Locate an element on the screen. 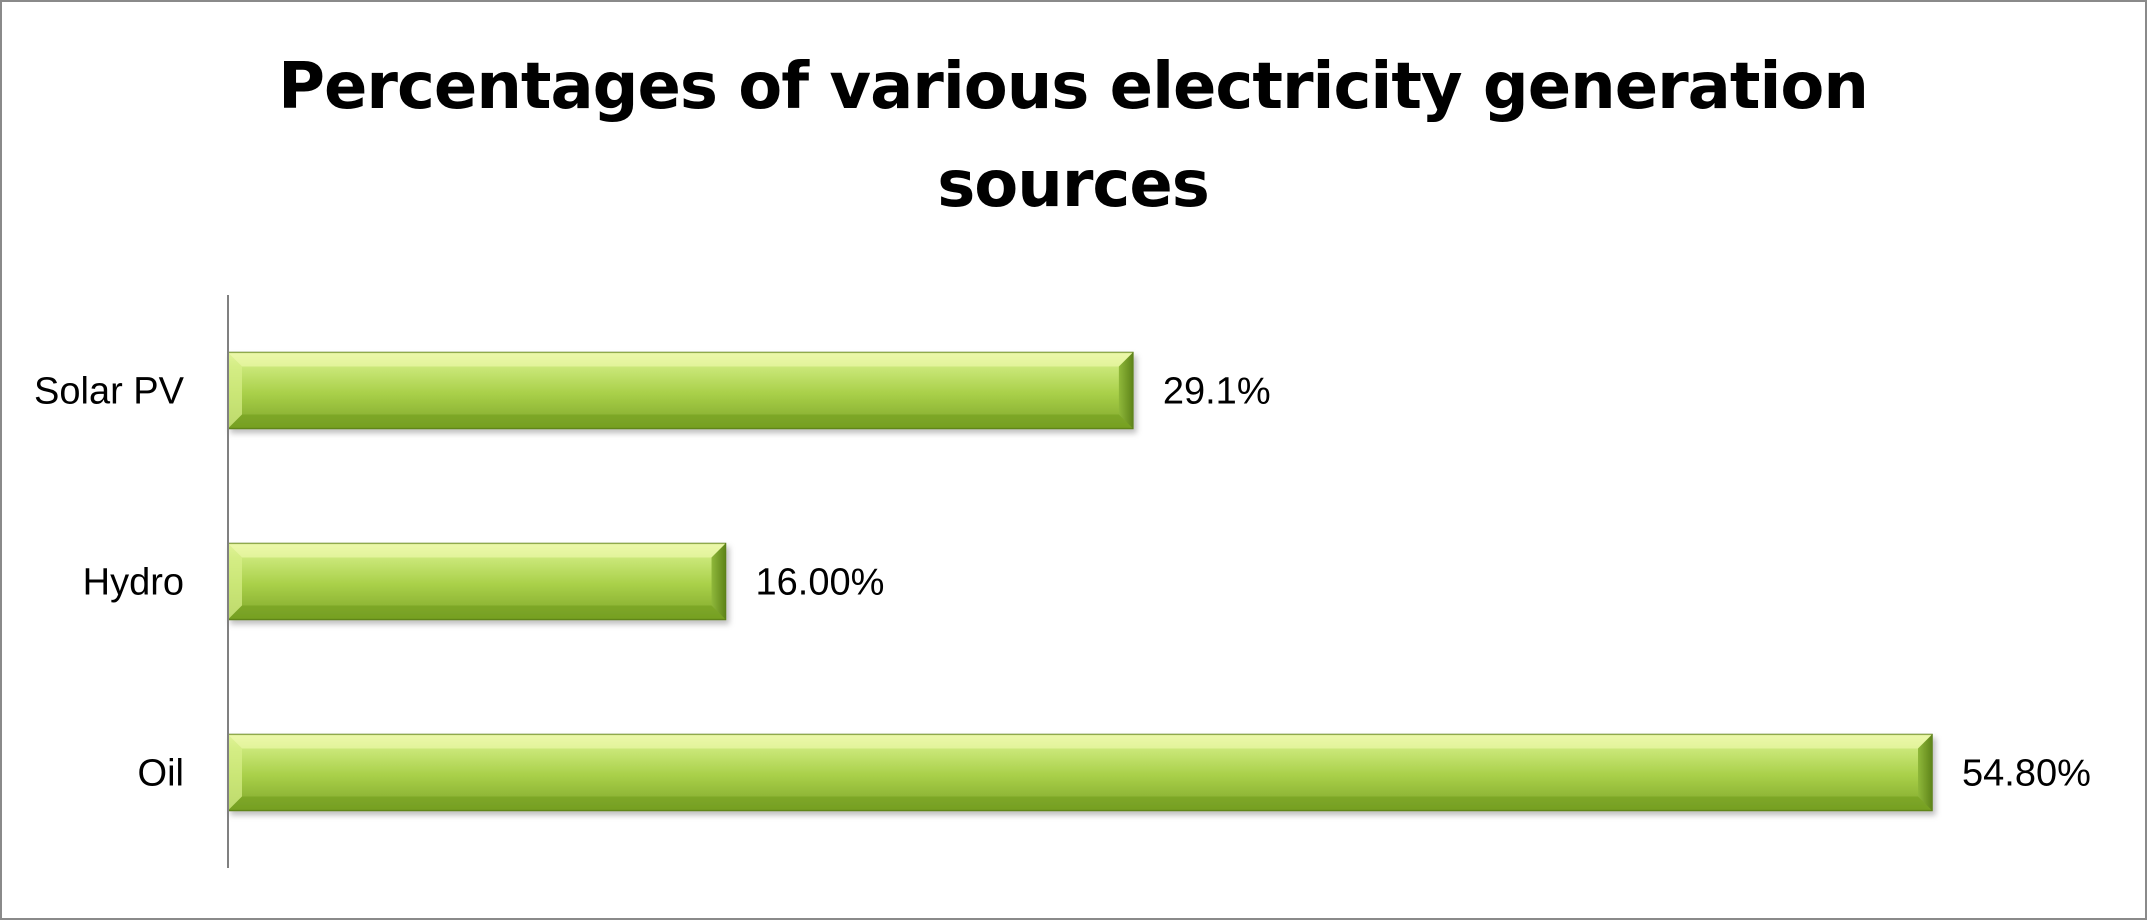  category-label-hydro: Hydro is located at coordinates (133, 583).